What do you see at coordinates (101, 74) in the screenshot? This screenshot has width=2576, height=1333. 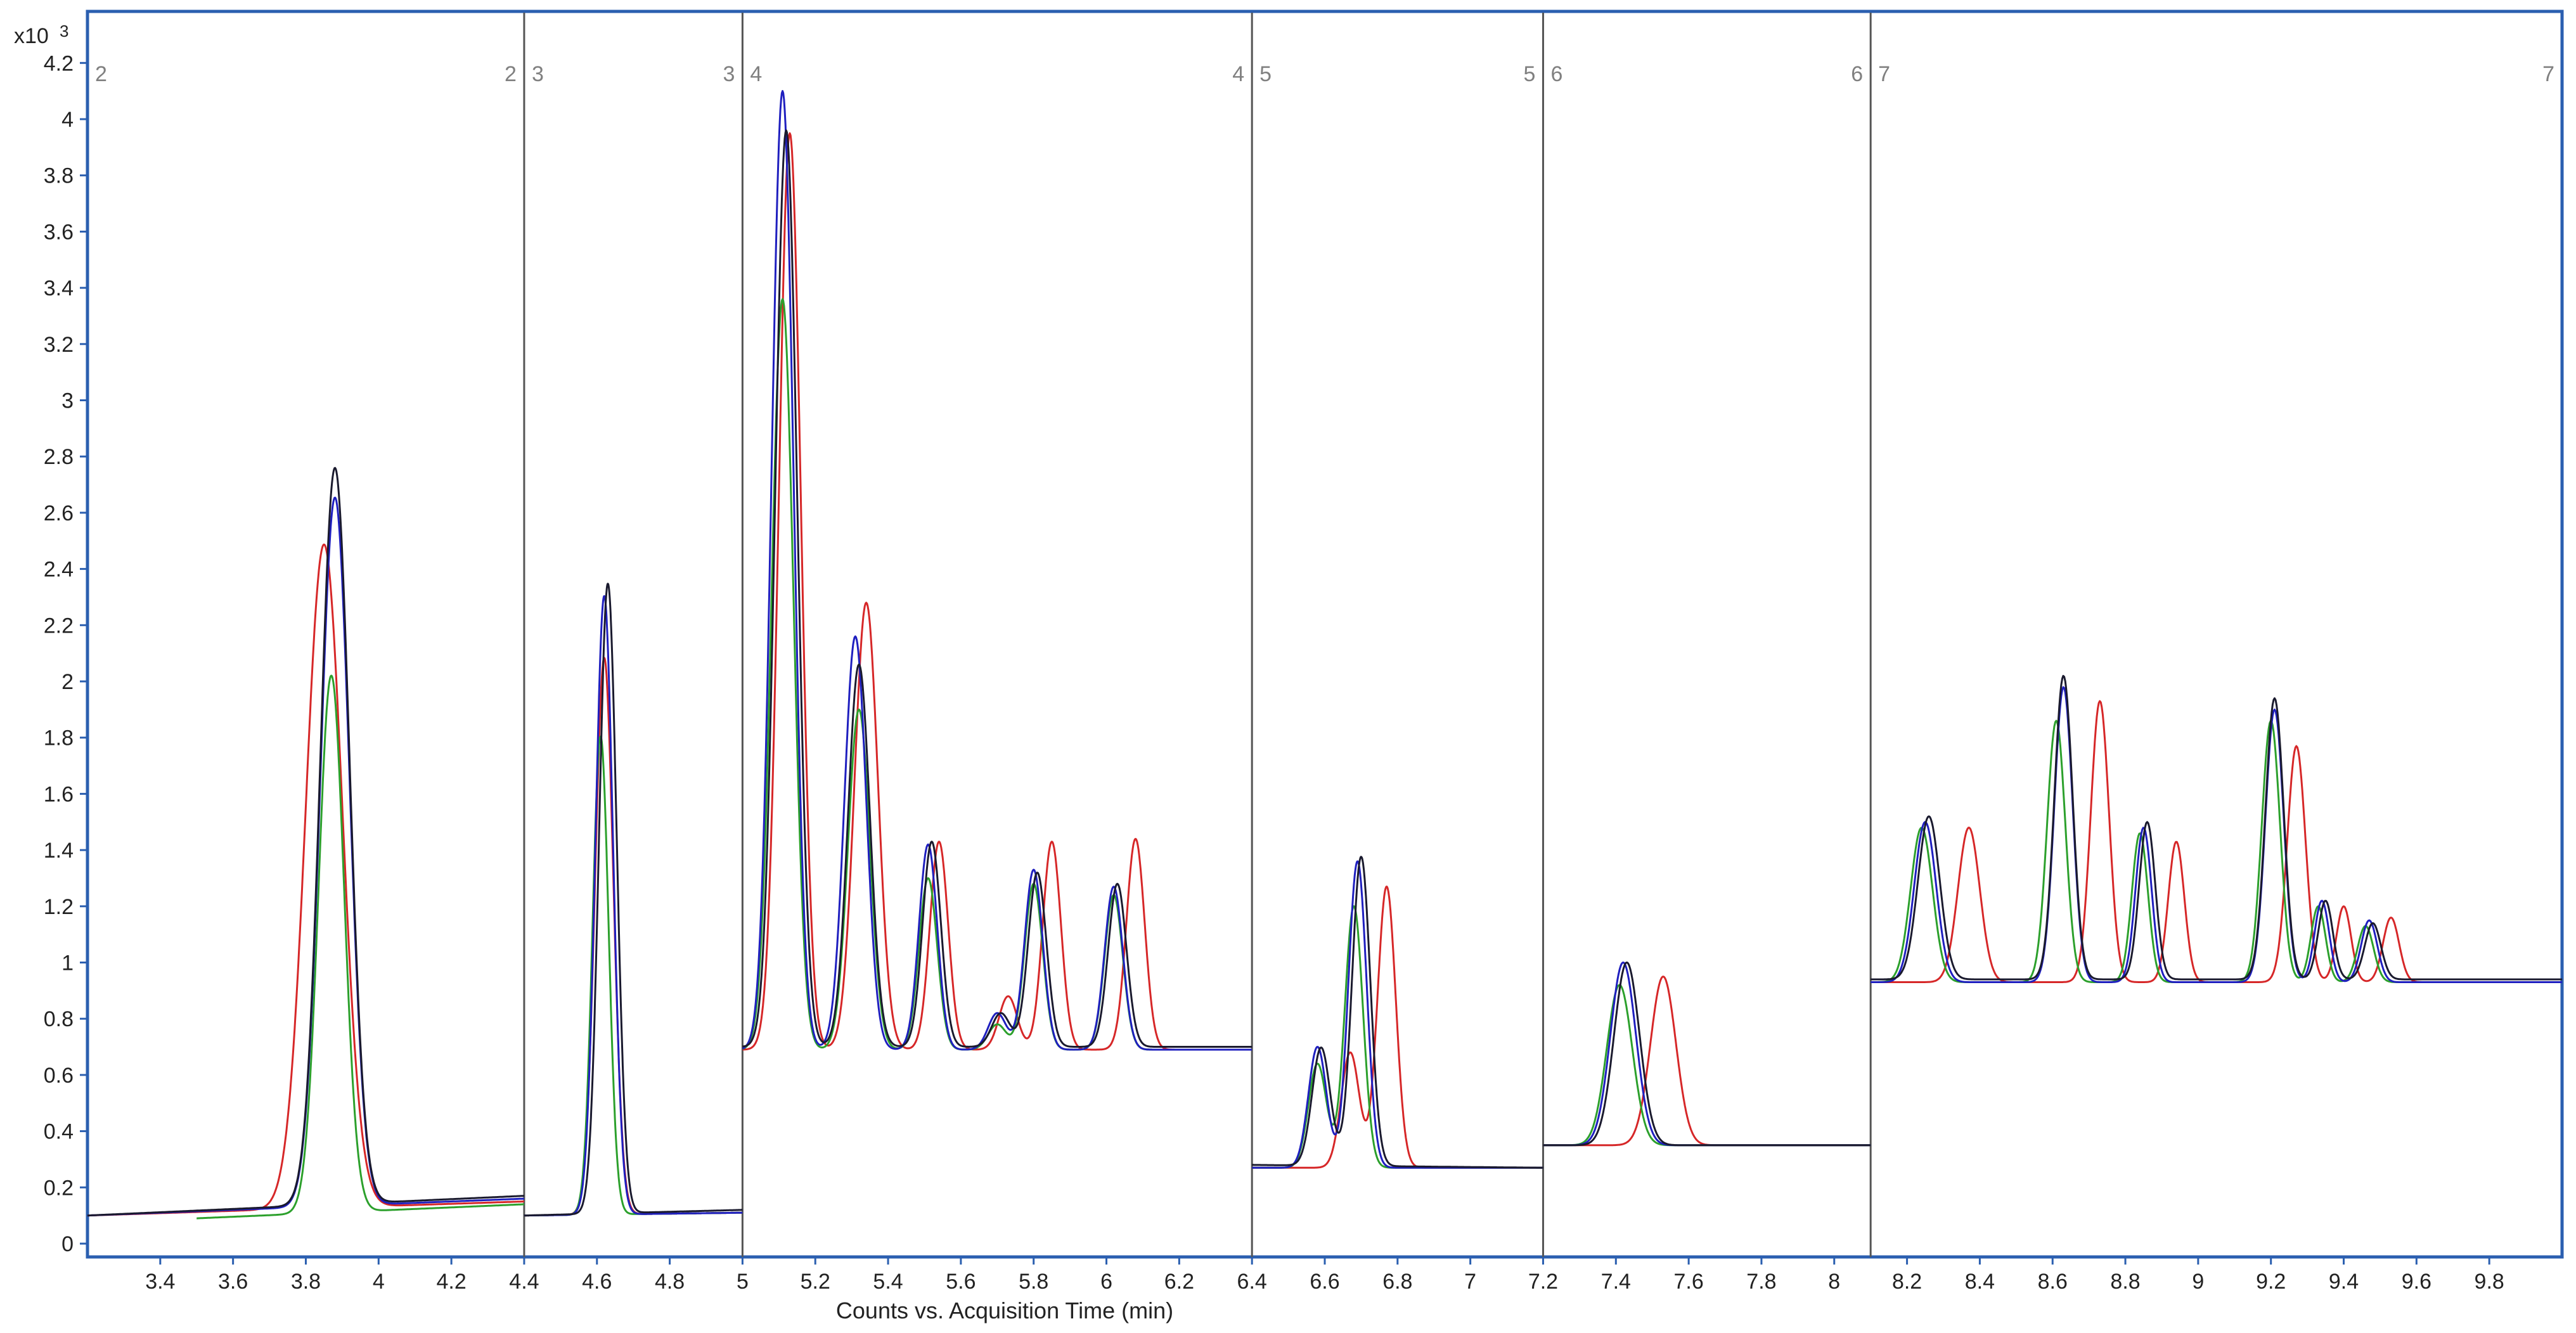 I see `segment-start-label-0: 2` at bounding box center [101, 74].